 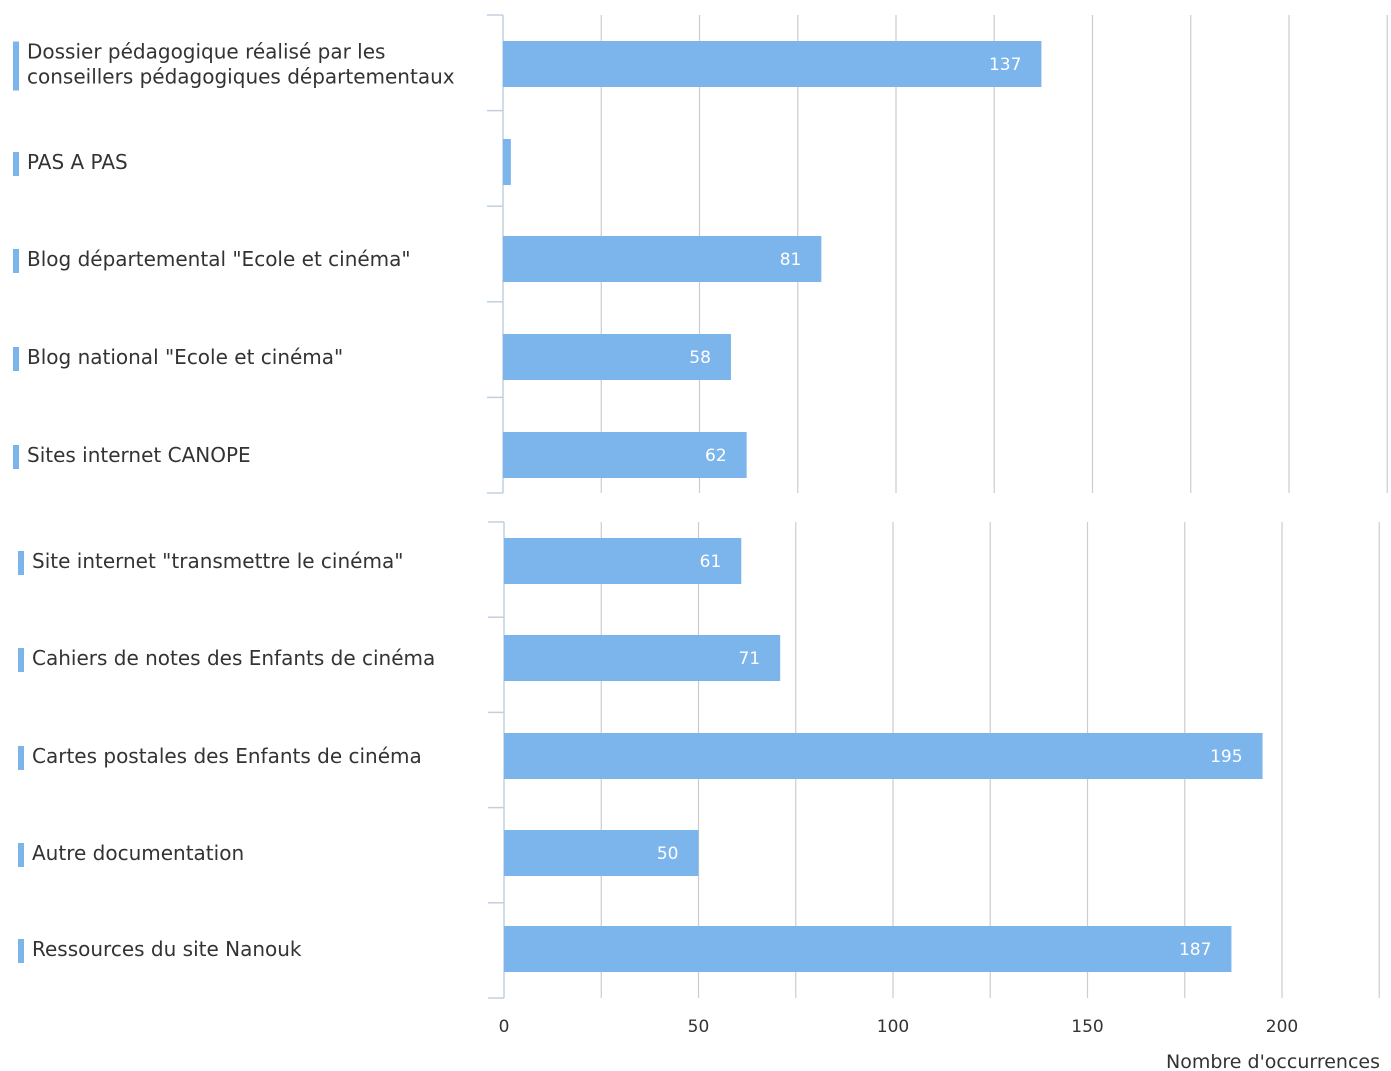 What do you see at coordinates (699, 1027) in the screenshot?
I see `x-tick-label: 50` at bounding box center [699, 1027].